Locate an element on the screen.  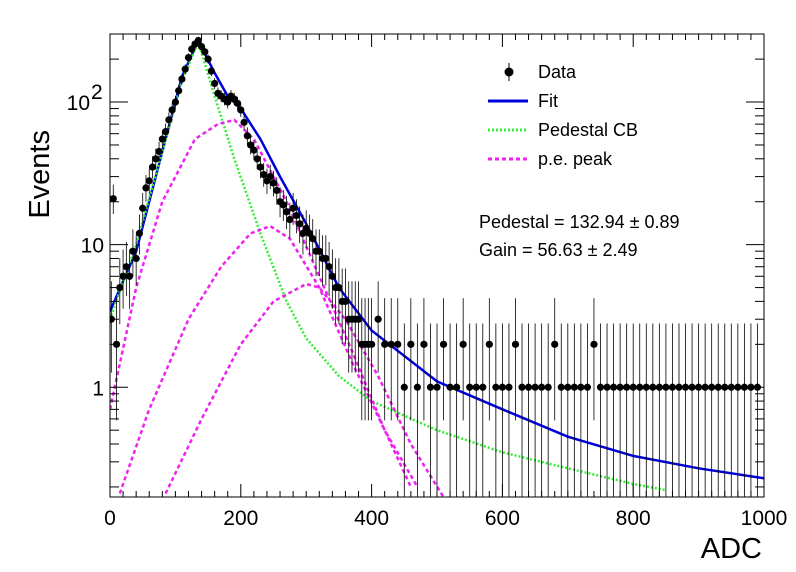
legend-label-3: p.e. peak is located at coordinates (575, 159).